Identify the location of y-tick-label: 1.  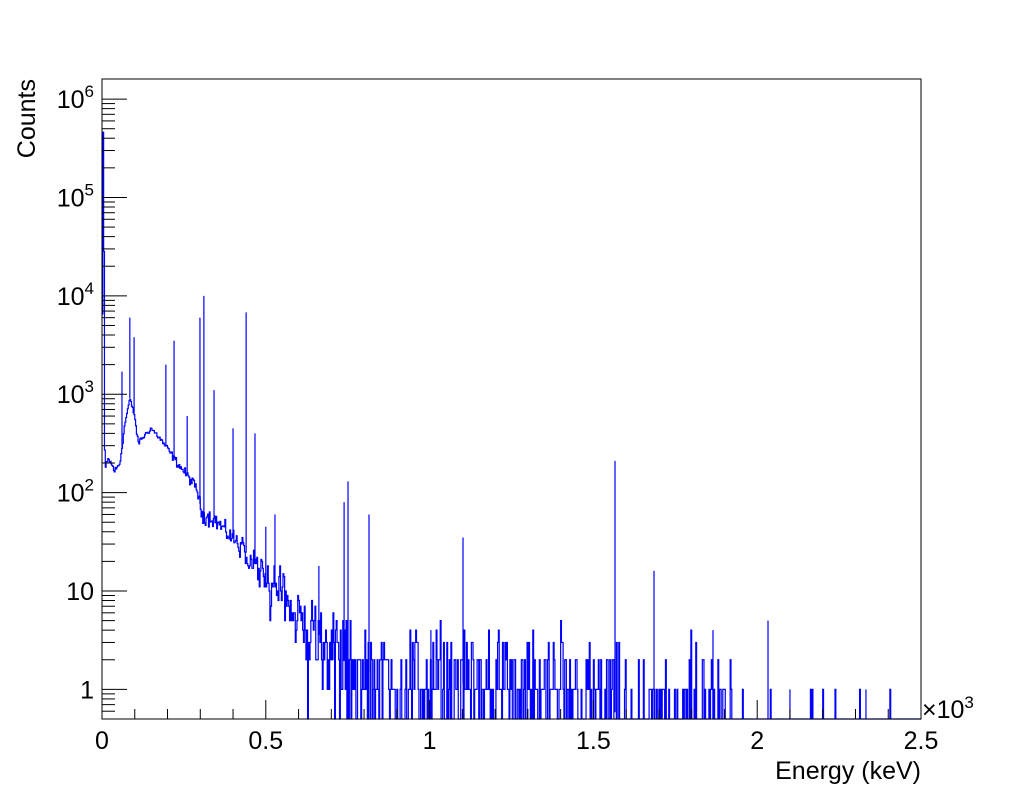
(87, 690).